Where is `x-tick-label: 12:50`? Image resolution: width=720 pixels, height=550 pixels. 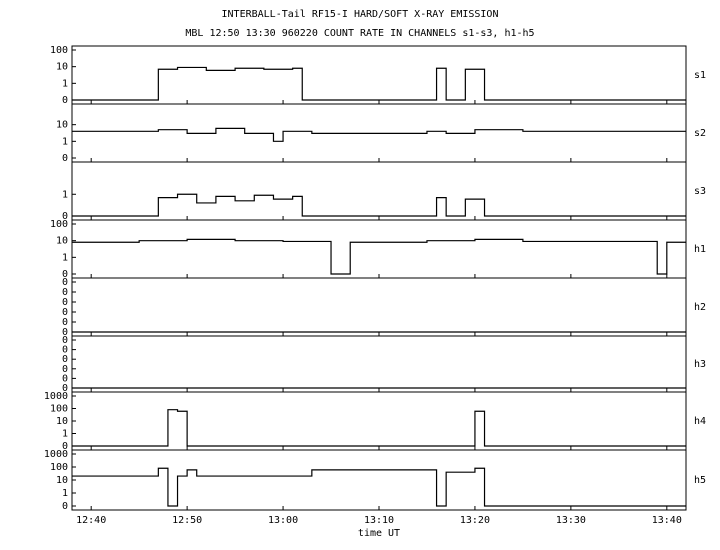
x-tick-label: 12:50 is located at coordinates (187, 520).